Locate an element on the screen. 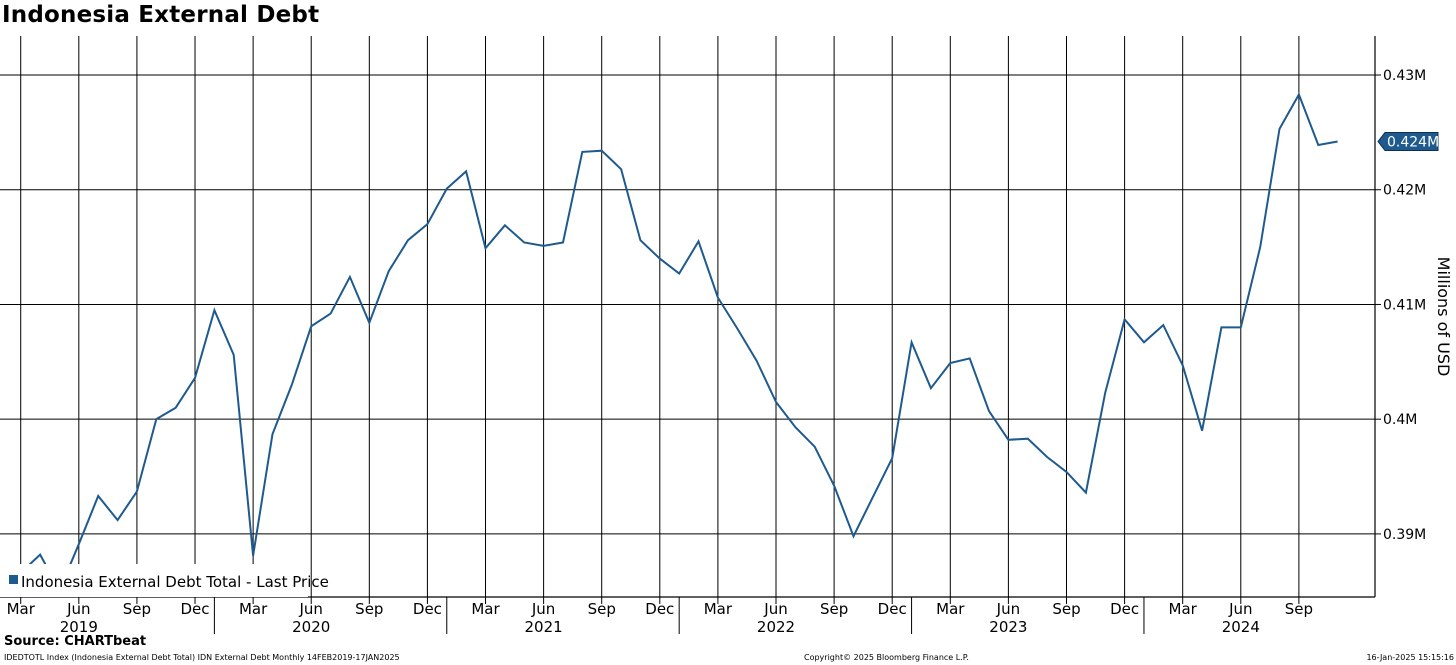 Image resolution: width=1456 pixels, height=665 pixels. x-tick-label-11: Dec is located at coordinates (659, 609).